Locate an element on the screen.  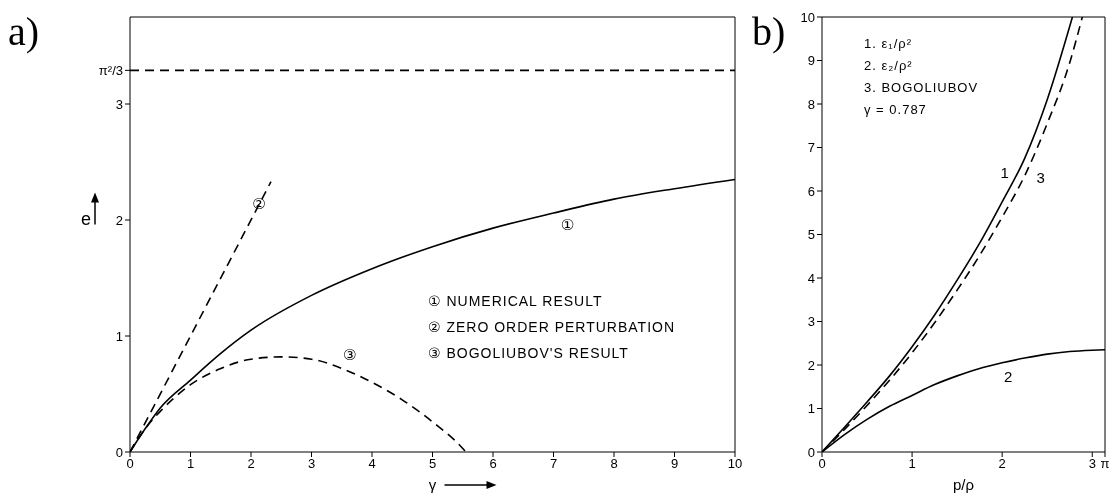
annotation: γ = 0.787 is located at coordinates (895, 109).